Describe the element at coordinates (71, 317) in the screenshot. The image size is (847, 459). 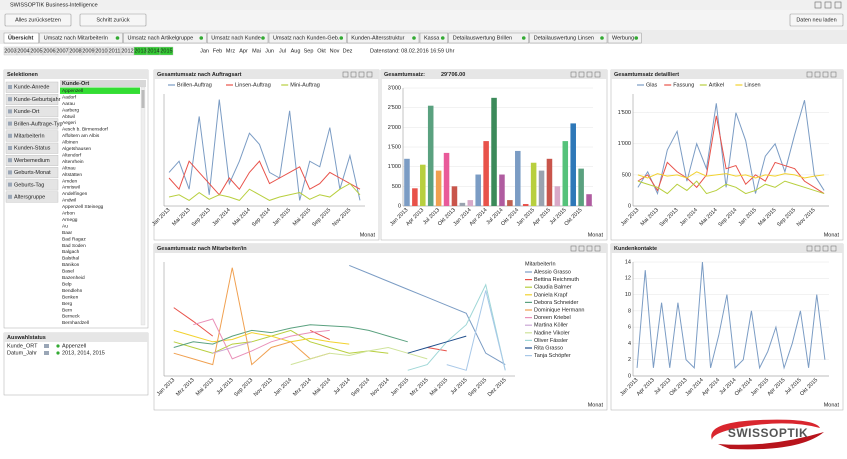
I see `list-item: Berneck` at that location.